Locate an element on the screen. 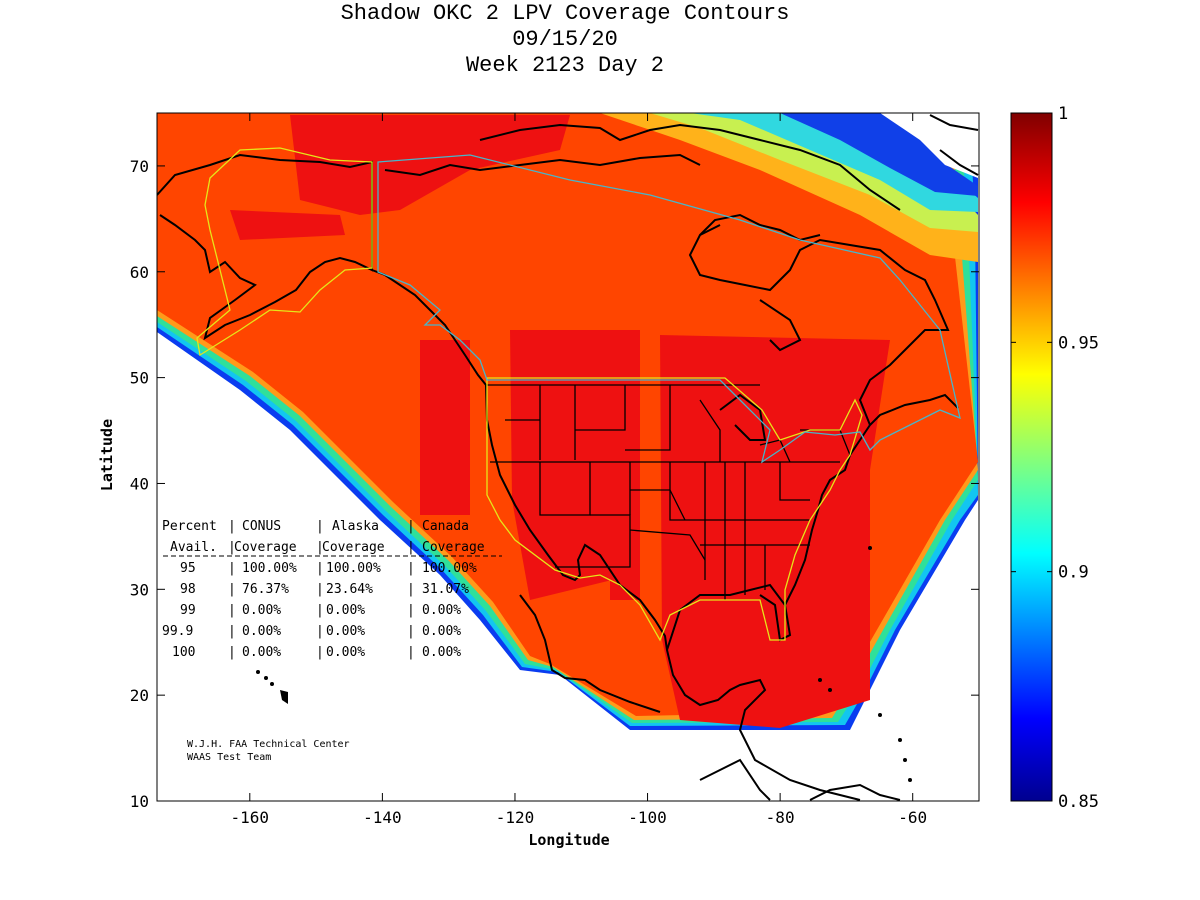 This screenshot has height=900, width=1200. coverage-high-east is located at coordinates (775, 531).